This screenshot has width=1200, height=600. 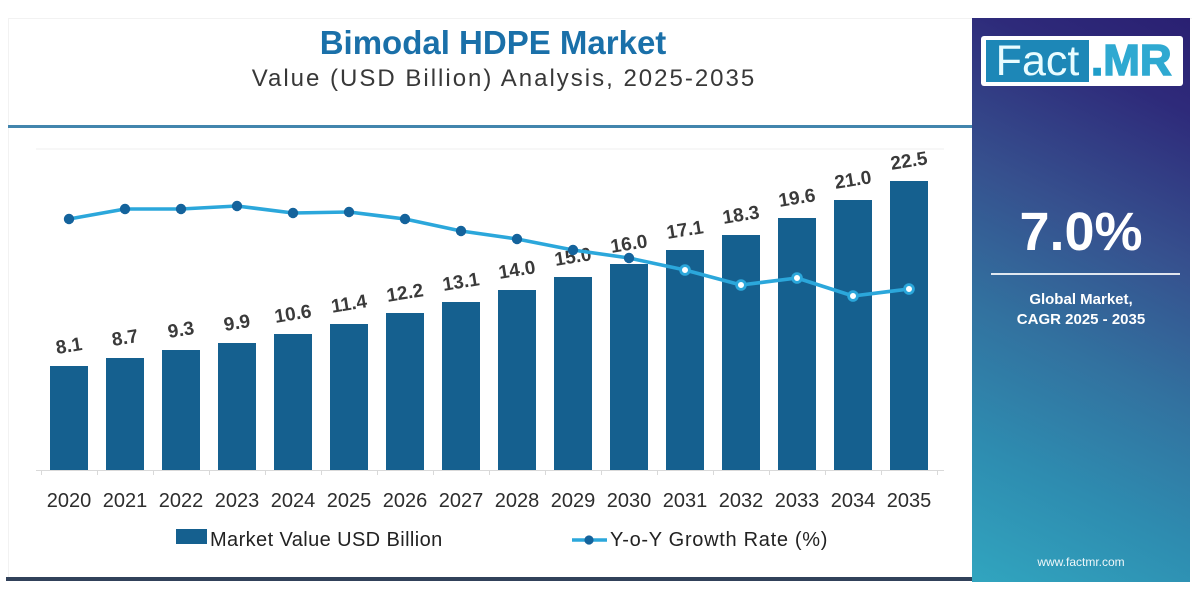 What do you see at coordinates (909, 161) in the screenshot?
I see `svg-text: 22.5` at bounding box center [909, 161].